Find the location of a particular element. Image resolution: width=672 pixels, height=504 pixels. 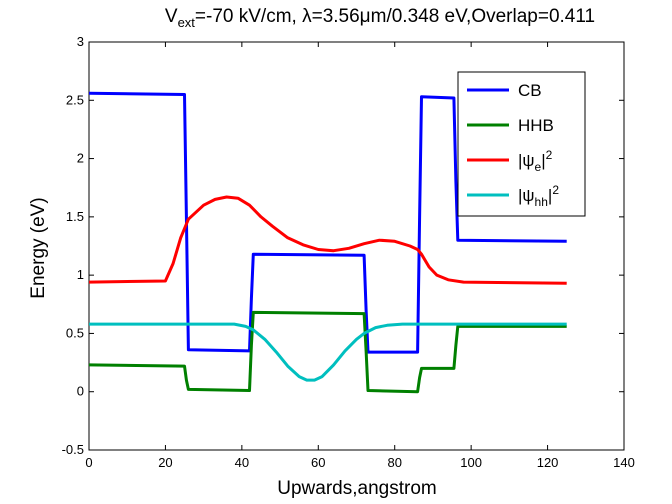

y-tick-label: -0.5 is located at coordinates (73, 449).